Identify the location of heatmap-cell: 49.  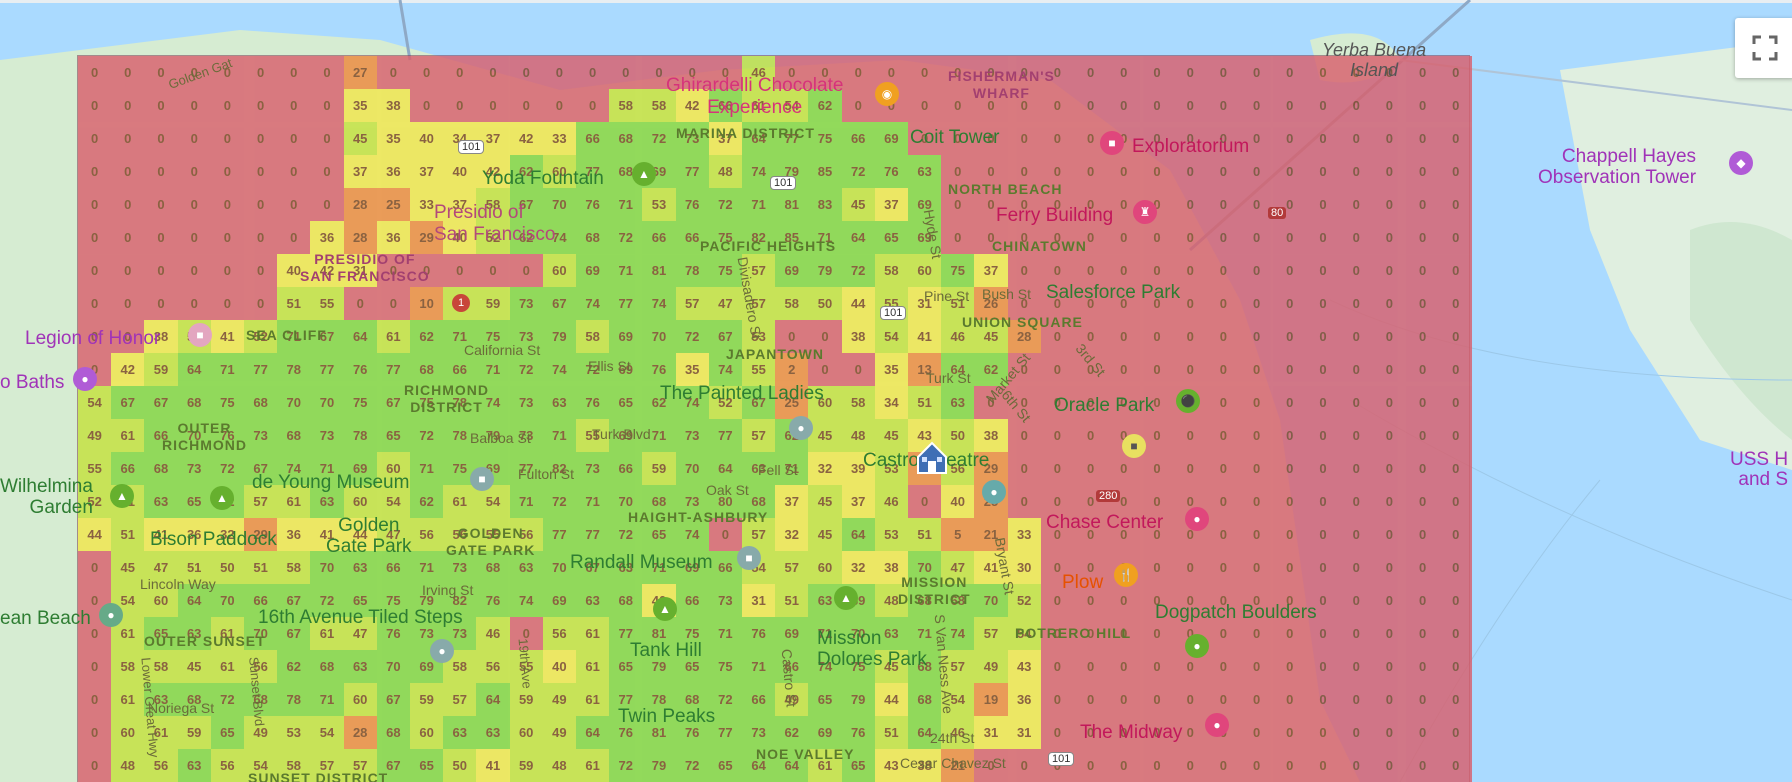
(559, 699).